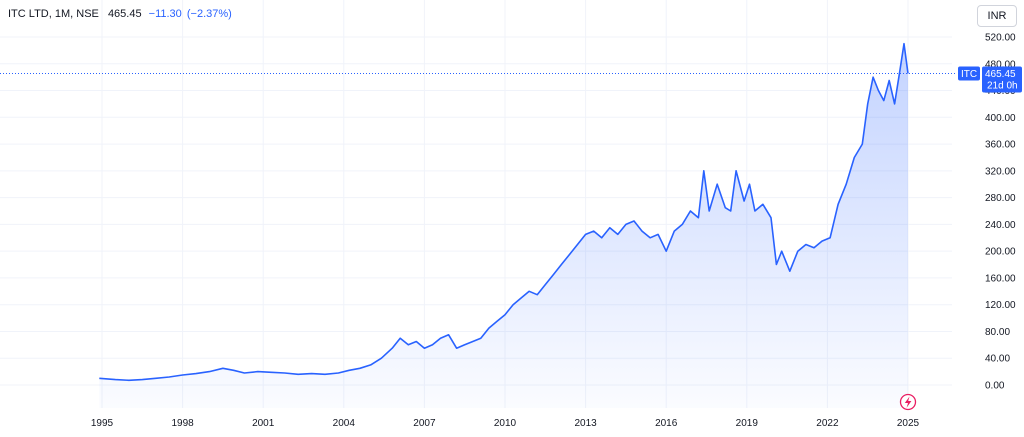  I want to click on x-tick-label: 2001, so click(263, 423).